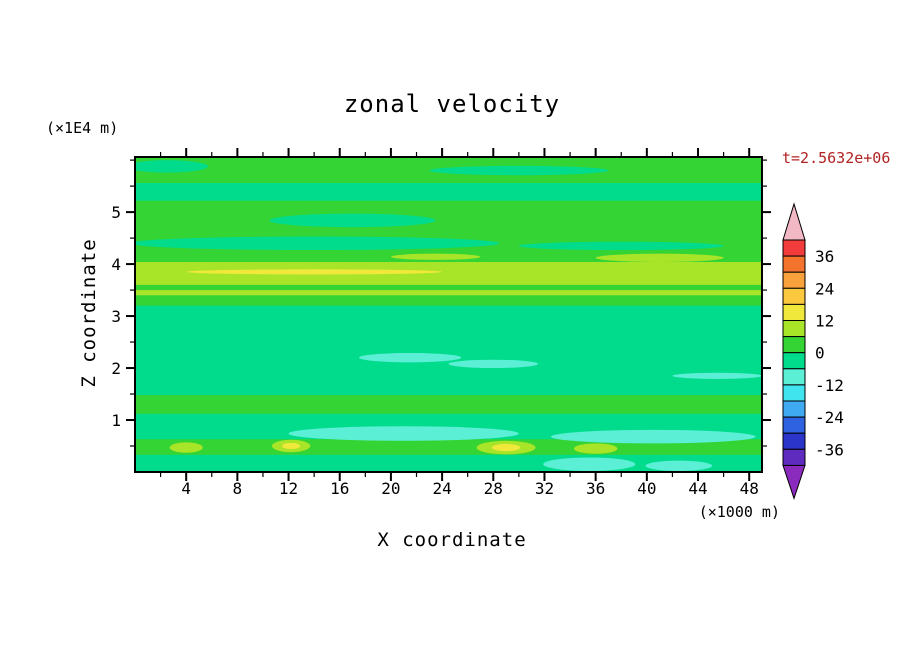  What do you see at coordinates (739, 512) in the screenshot?
I see `x-axis-unit: (×1000 m)` at bounding box center [739, 512].